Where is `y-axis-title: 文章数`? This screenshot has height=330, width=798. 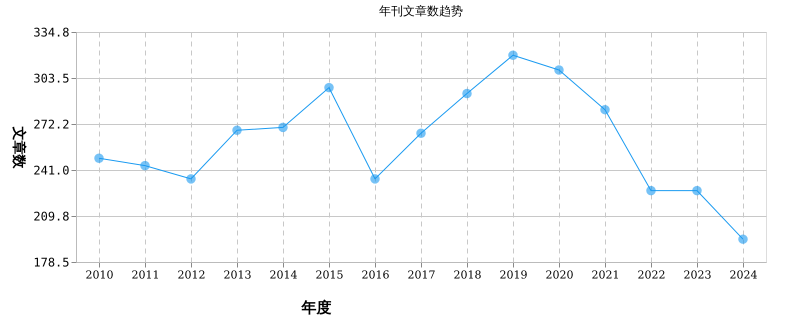
y-axis-title: 文章数 is located at coordinates (19, 148).